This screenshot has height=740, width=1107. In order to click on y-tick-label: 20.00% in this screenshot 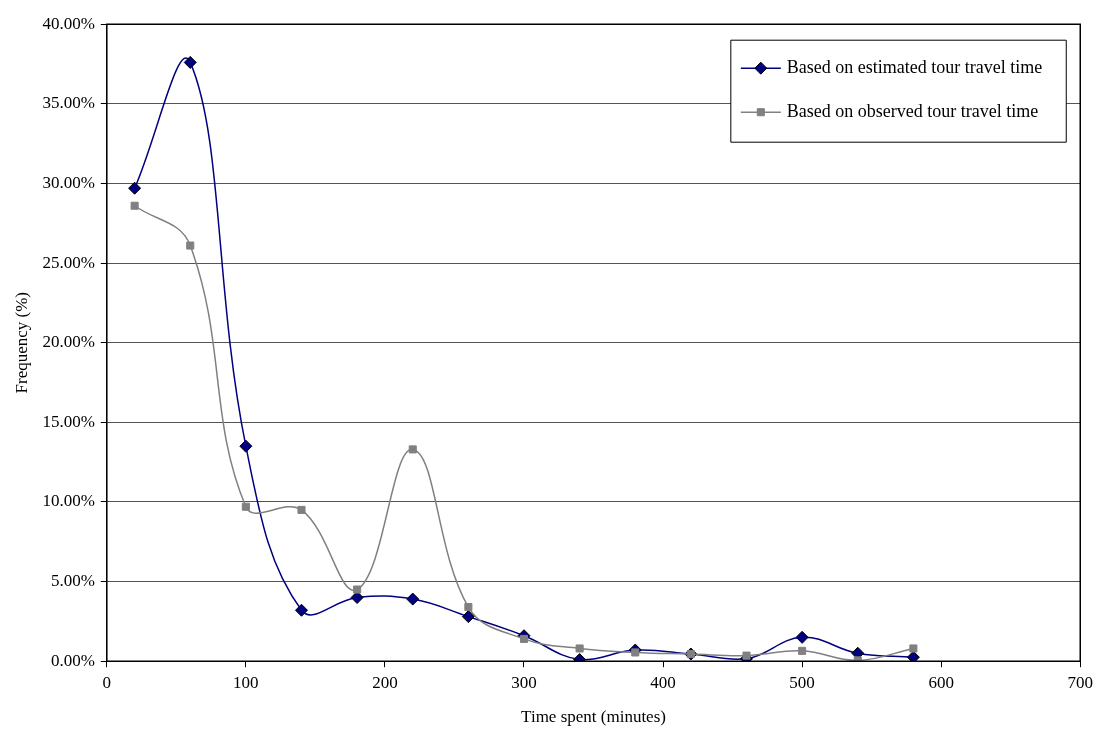, I will do `click(68, 342)`.